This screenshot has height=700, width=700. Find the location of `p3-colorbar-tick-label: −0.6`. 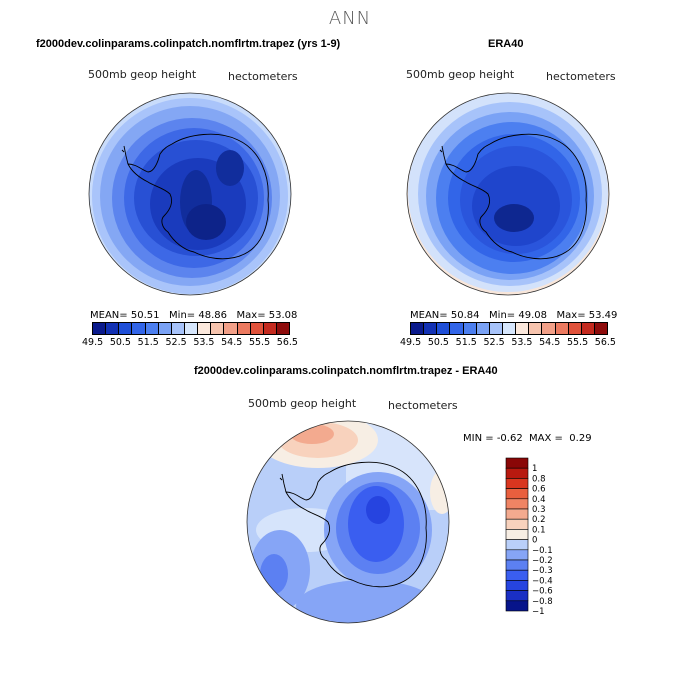

p3-colorbar-tick-label: −0.6 is located at coordinates (542, 592).